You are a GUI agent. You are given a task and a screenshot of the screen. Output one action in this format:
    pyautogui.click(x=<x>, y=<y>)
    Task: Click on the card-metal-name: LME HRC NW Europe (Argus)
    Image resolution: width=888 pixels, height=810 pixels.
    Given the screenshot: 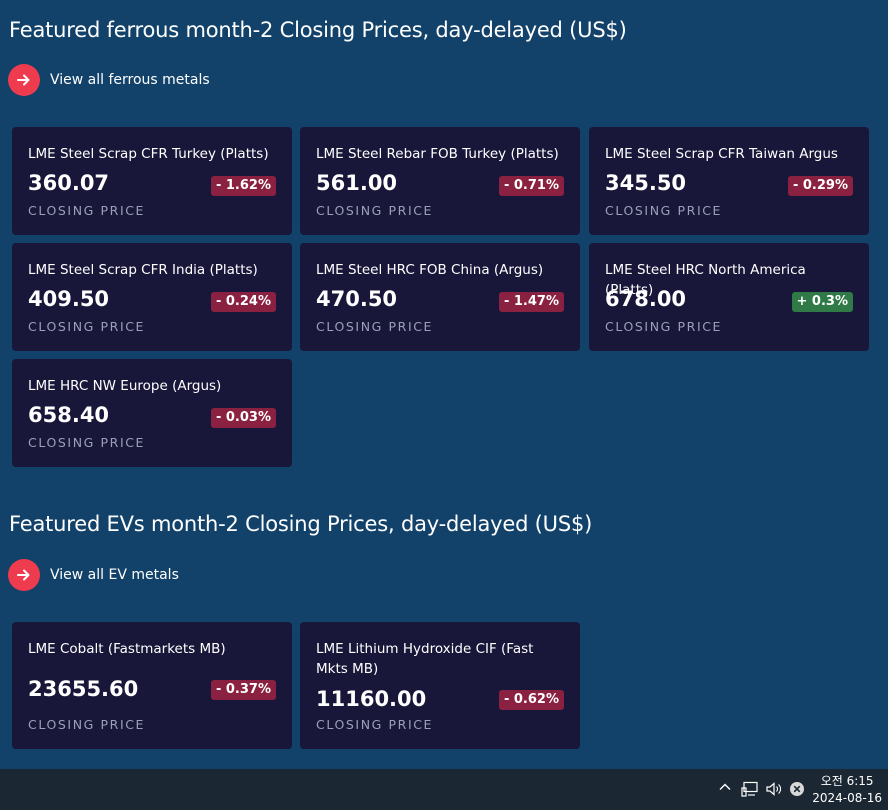 What is the action you would take?
    pyautogui.click(x=125, y=386)
    